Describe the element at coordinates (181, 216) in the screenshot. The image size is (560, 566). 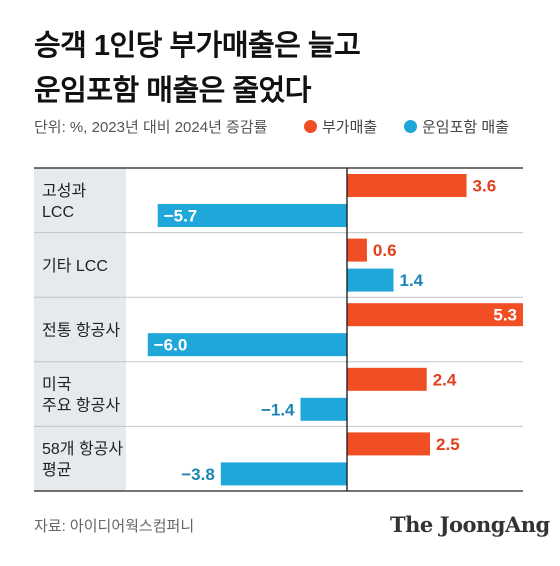
I see `value-label-fare-inclusive: −5.7` at that location.